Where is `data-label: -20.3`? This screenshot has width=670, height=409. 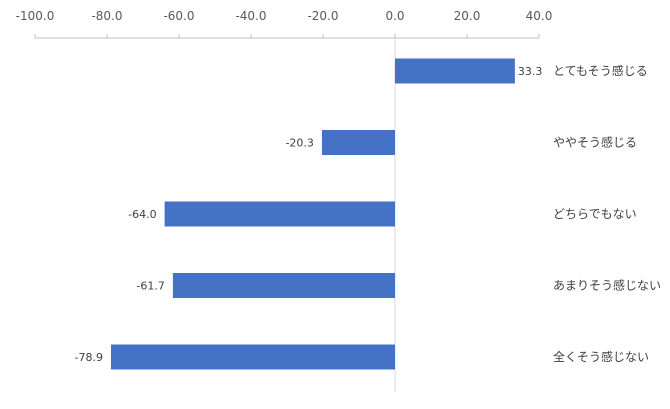
data-label: -20.3 is located at coordinates (299, 143).